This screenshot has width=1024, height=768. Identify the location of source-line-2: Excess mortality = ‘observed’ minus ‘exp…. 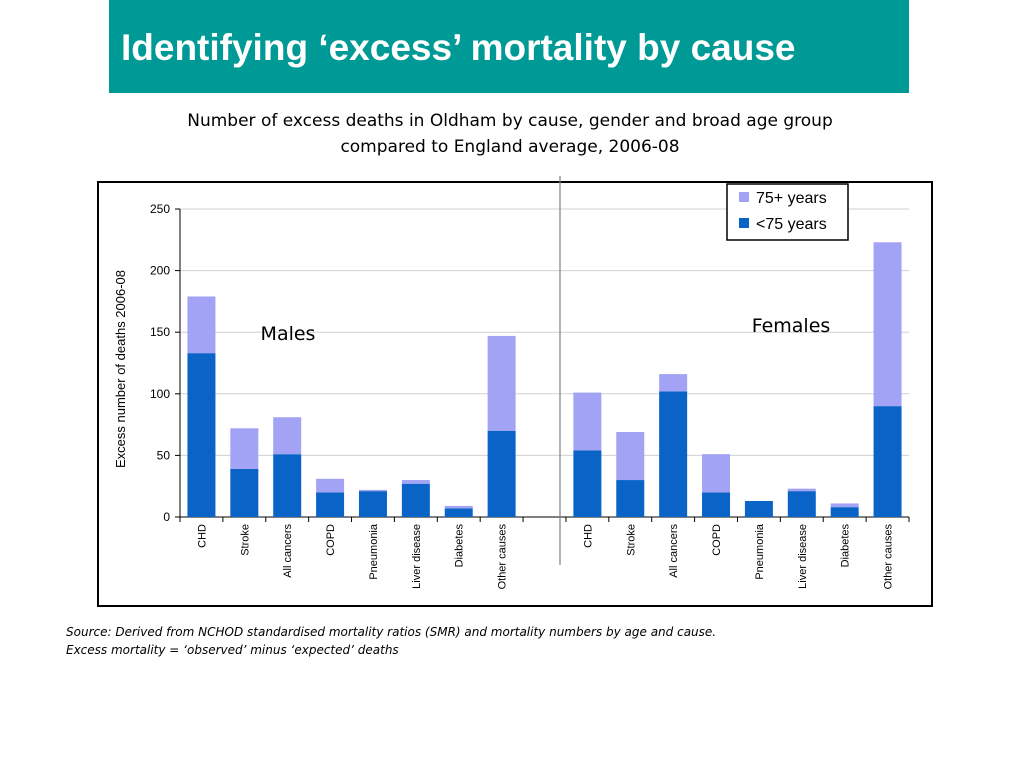
(232, 650).